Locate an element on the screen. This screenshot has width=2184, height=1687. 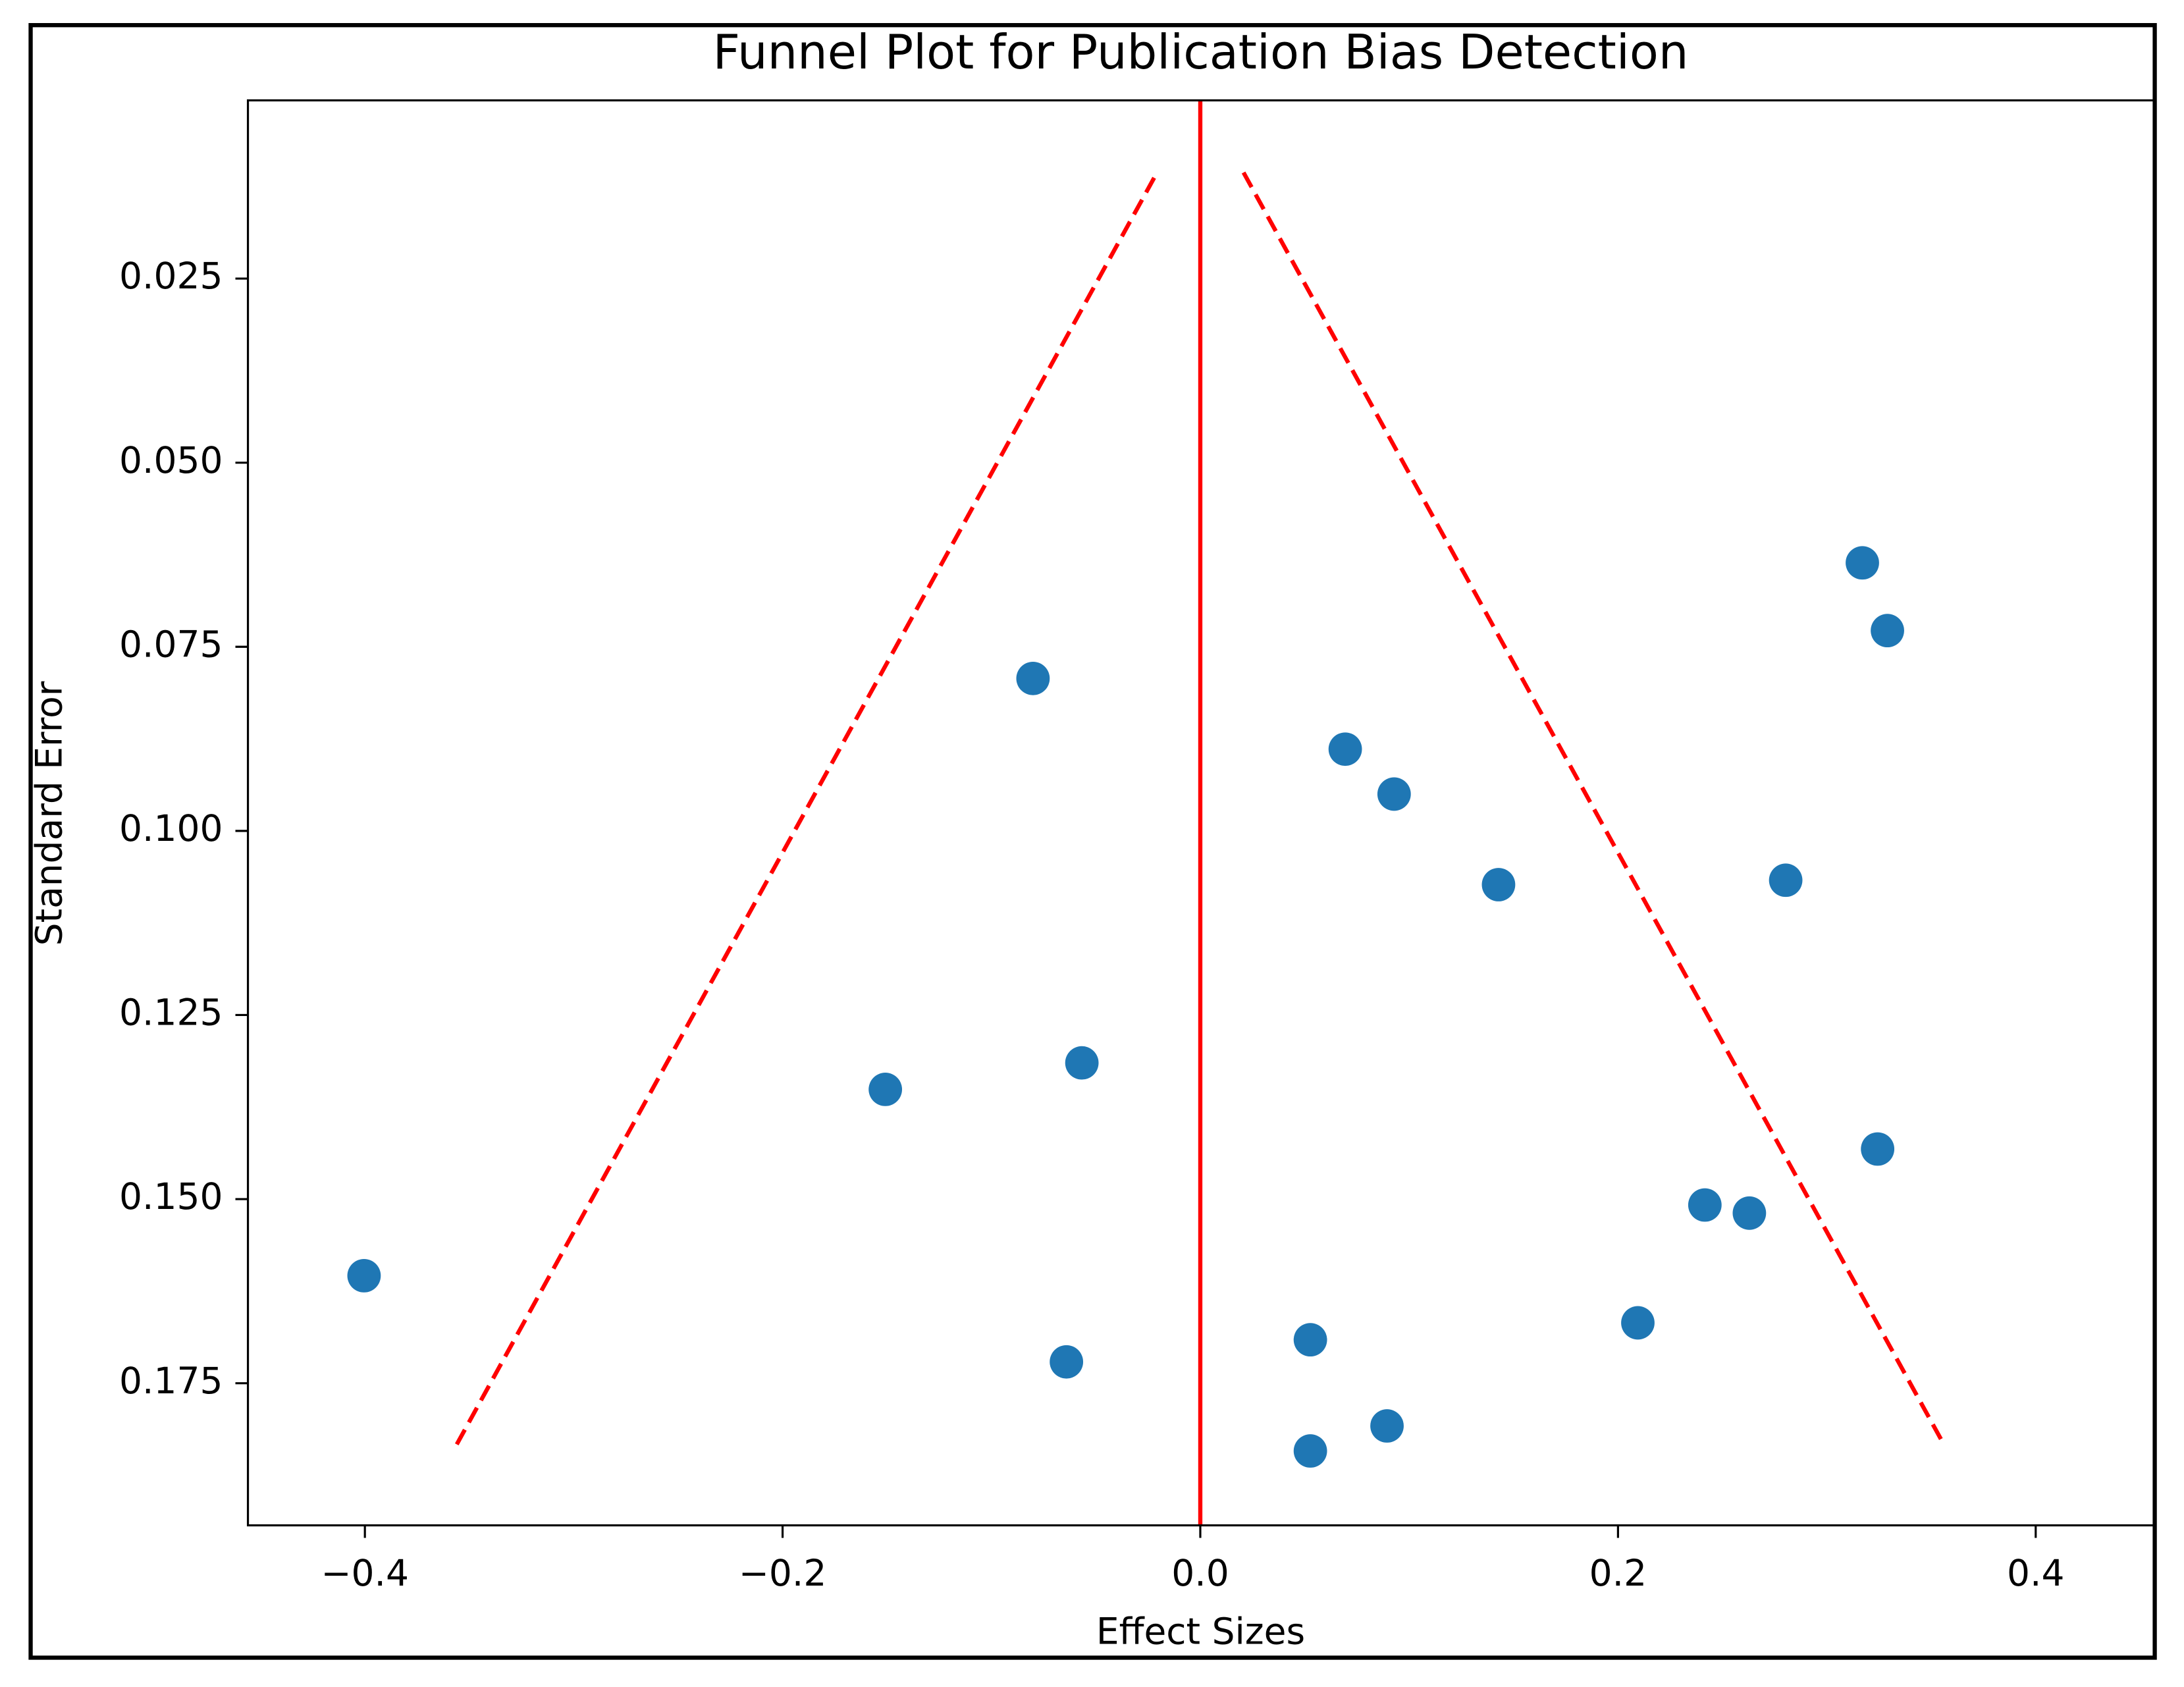
y-tick-label: 0.075 is located at coordinates (171, 644).